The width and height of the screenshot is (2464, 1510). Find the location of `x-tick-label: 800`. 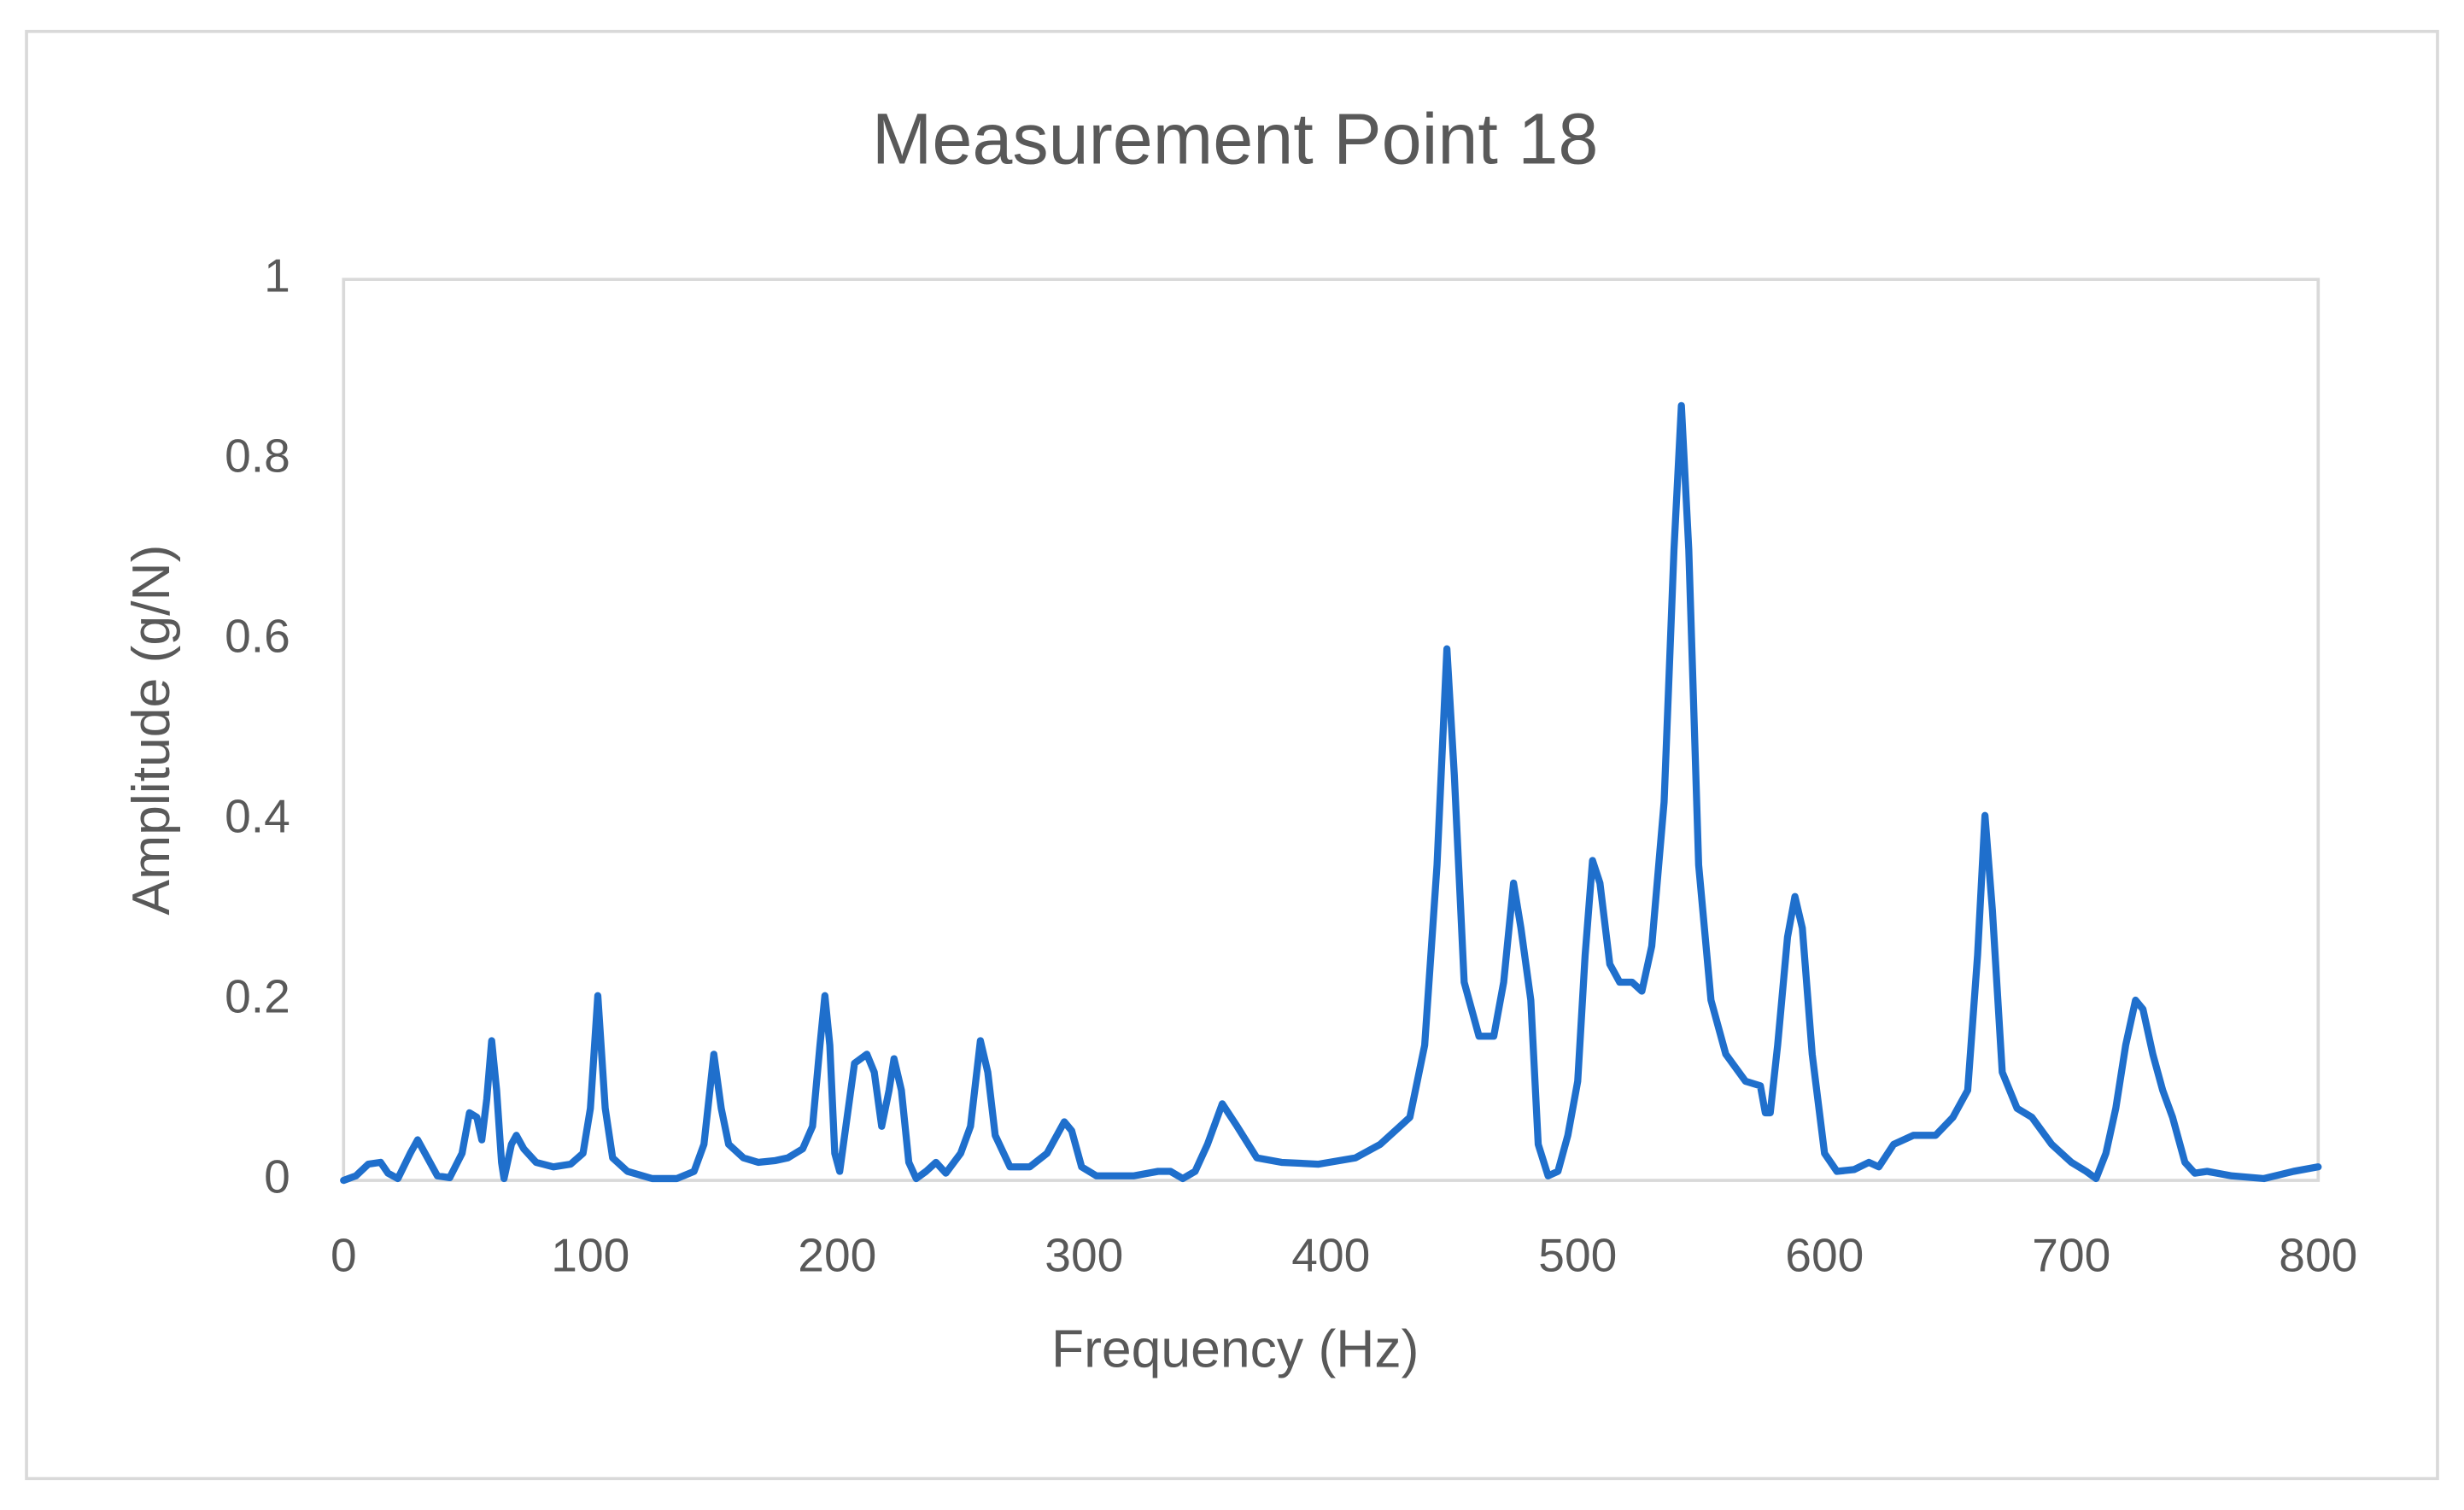

x-tick-label: 800 is located at coordinates (2318, 1255).